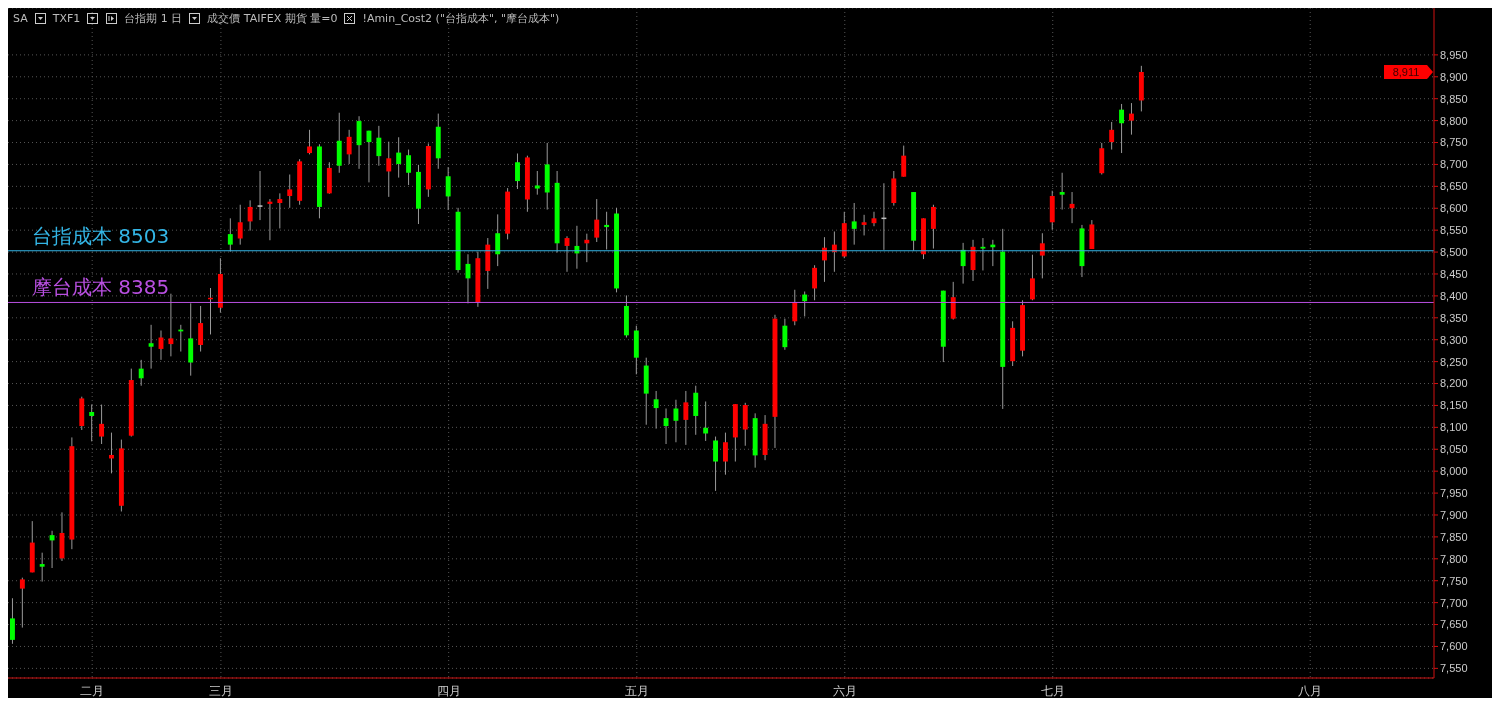 This screenshot has height=706, width=1500. What do you see at coordinates (1406, 71) in the screenshot?
I see `annotation: 8,911` at bounding box center [1406, 71].